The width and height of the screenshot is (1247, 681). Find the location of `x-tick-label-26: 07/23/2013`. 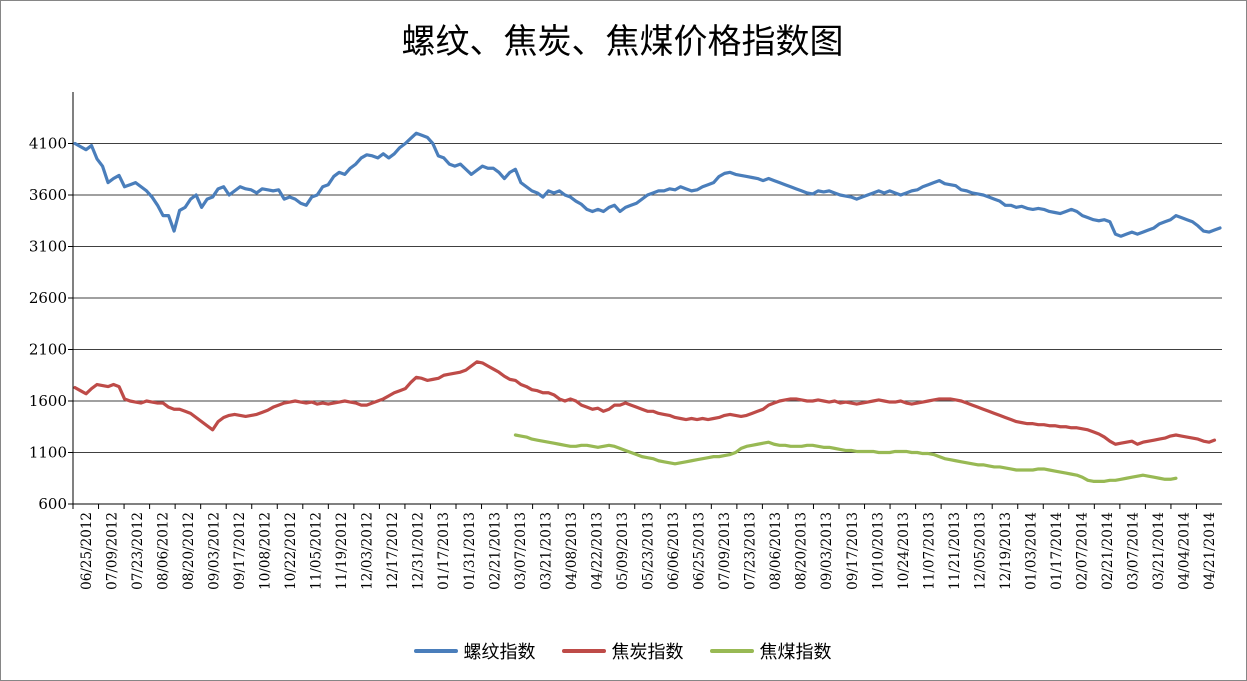

x-tick-label-26: 07/23/2013 is located at coordinates (751, 551).